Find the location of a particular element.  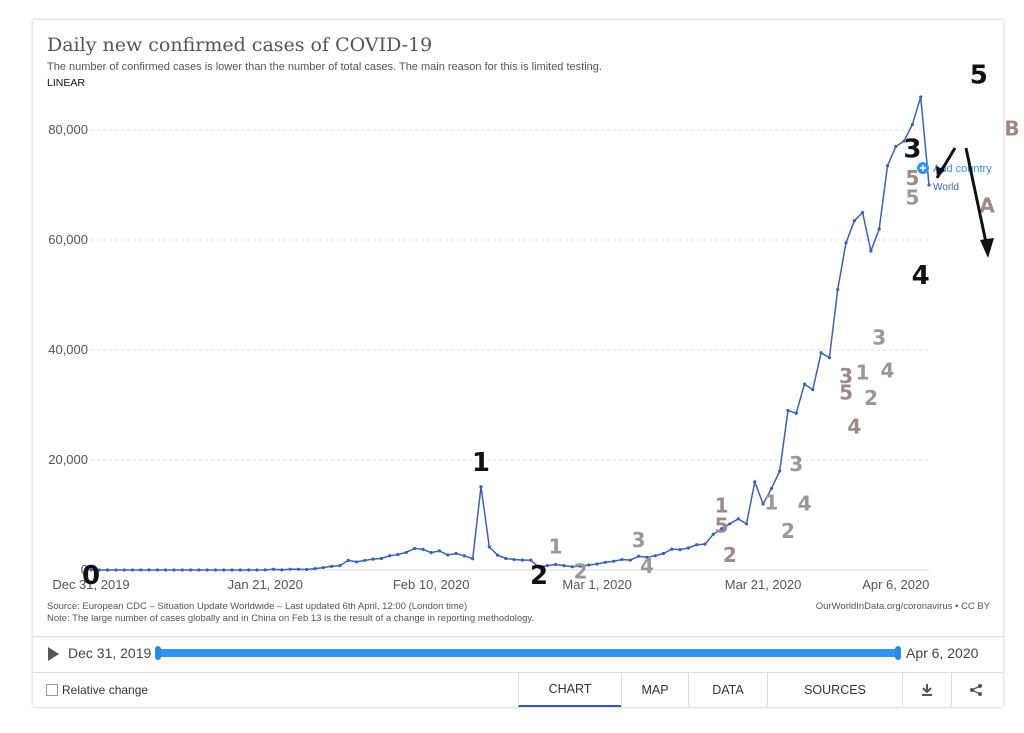

y-tick-label: 0 is located at coordinates (84, 569).